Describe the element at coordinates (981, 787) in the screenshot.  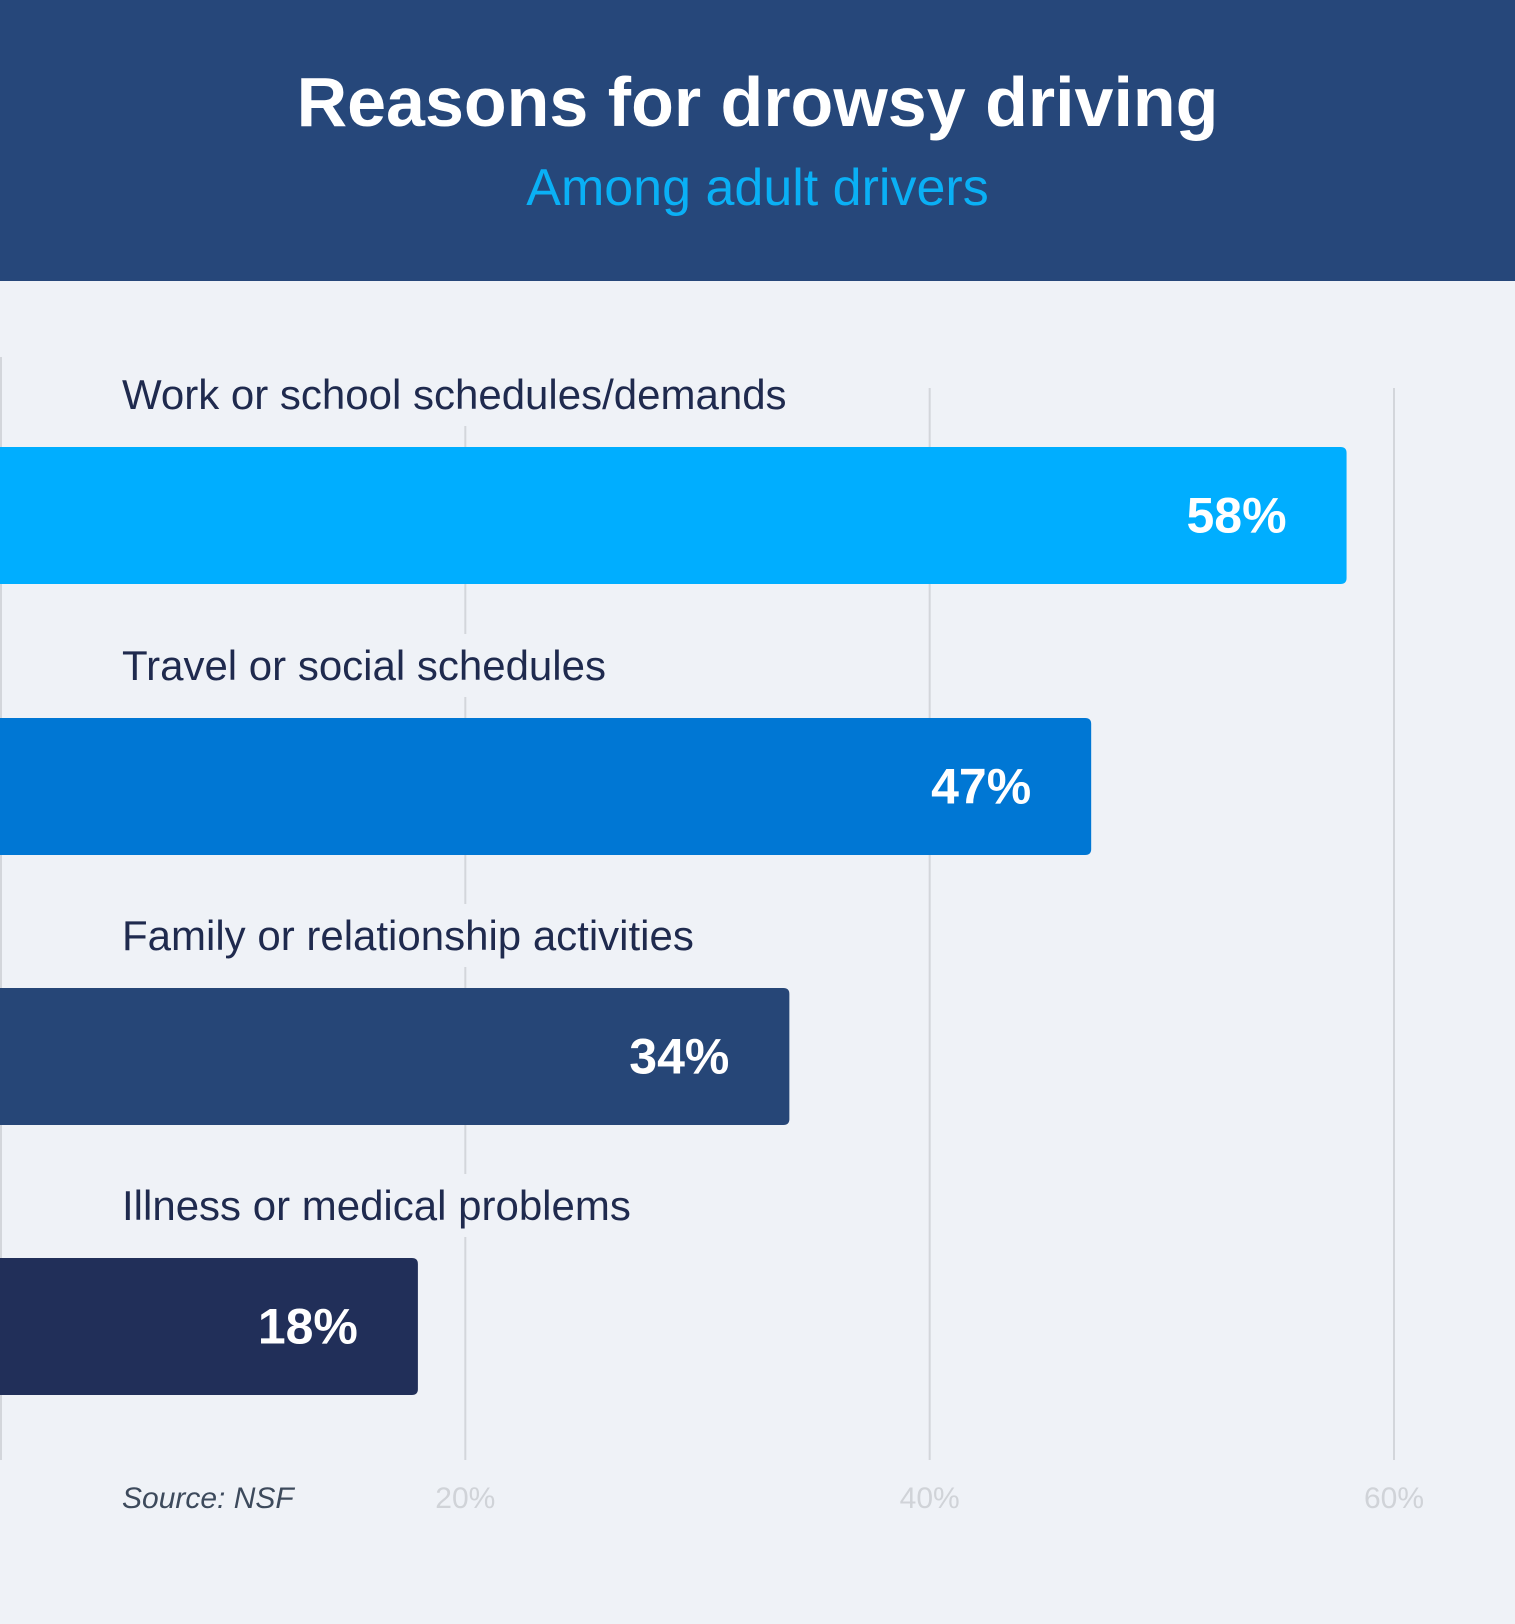
I see `value-label: 47%` at that location.